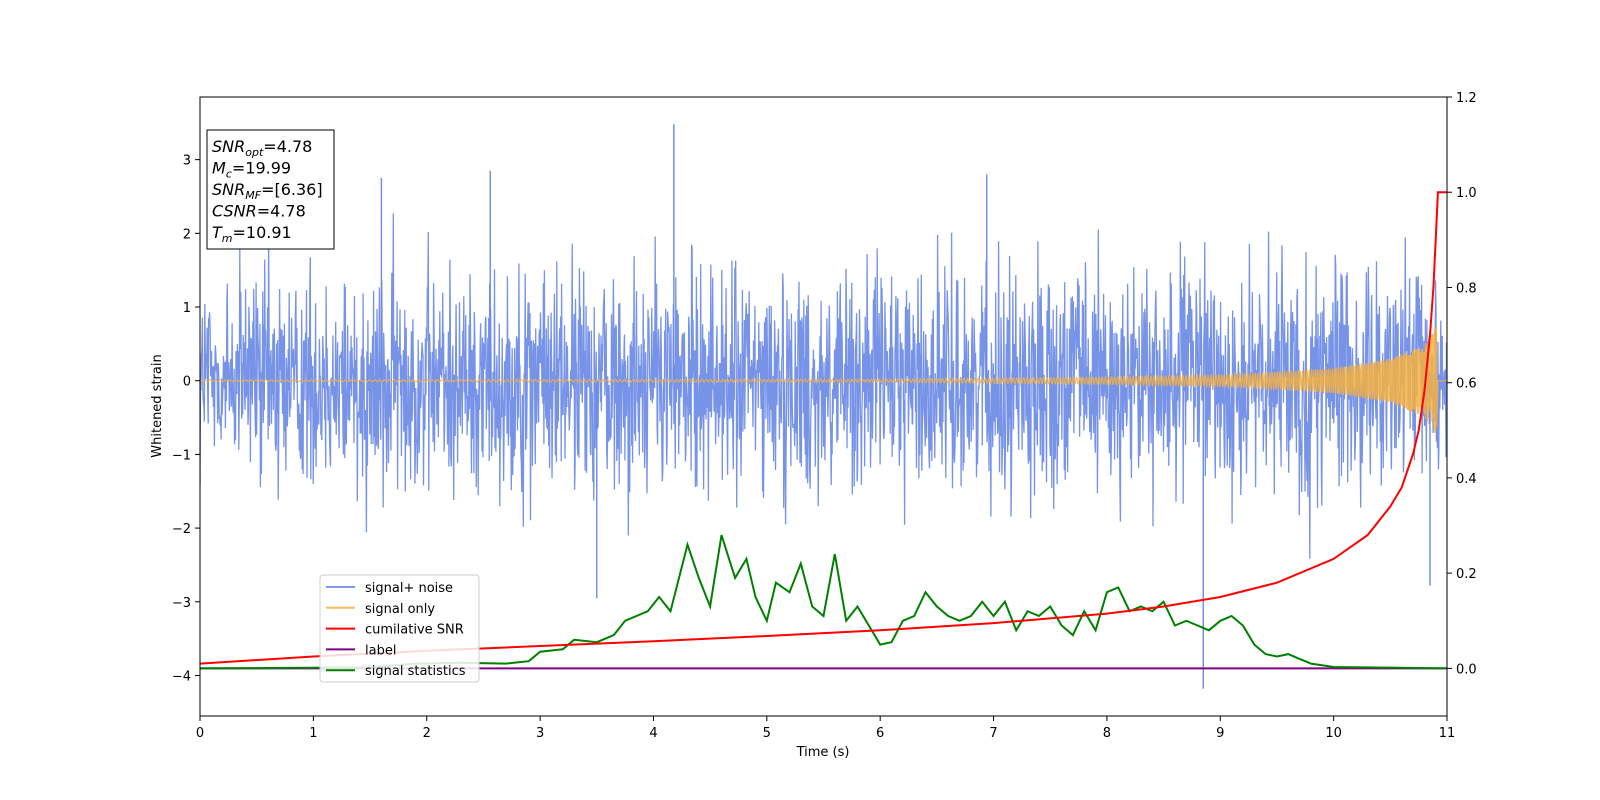 Image resolution: width=1600 pixels, height=800 pixels. What do you see at coordinates (181, 603) in the screenshot?
I see `y-tick-label: −3` at bounding box center [181, 603].